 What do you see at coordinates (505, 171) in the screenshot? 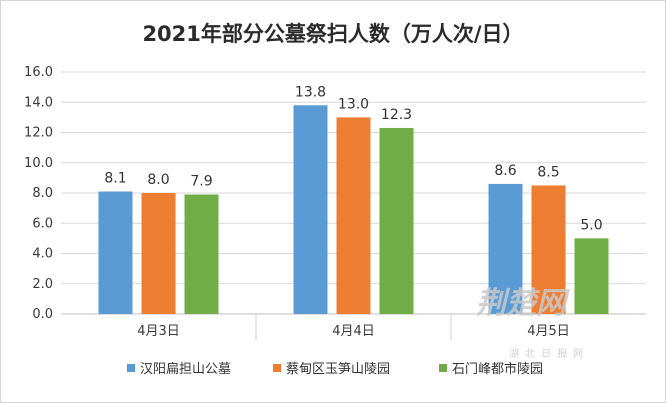
I see `data-label: 8.6` at bounding box center [505, 171].